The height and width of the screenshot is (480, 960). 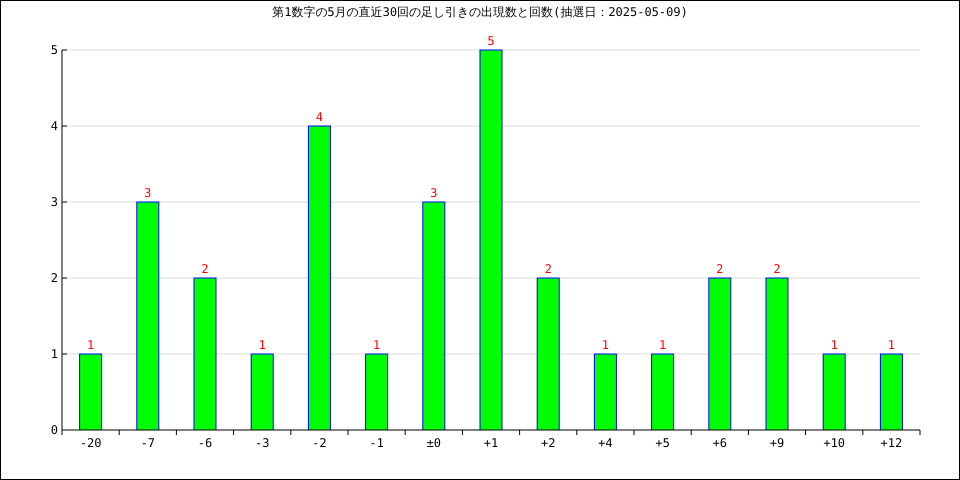 What do you see at coordinates (605, 443) in the screenshot?
I see `x-tick-label: +4` at bounding box center [605, 443].